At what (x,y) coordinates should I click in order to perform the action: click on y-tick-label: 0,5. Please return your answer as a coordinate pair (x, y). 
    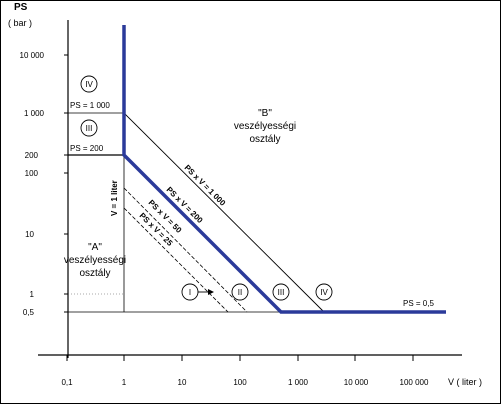
    Looking at the image, I should click on (29, 312).